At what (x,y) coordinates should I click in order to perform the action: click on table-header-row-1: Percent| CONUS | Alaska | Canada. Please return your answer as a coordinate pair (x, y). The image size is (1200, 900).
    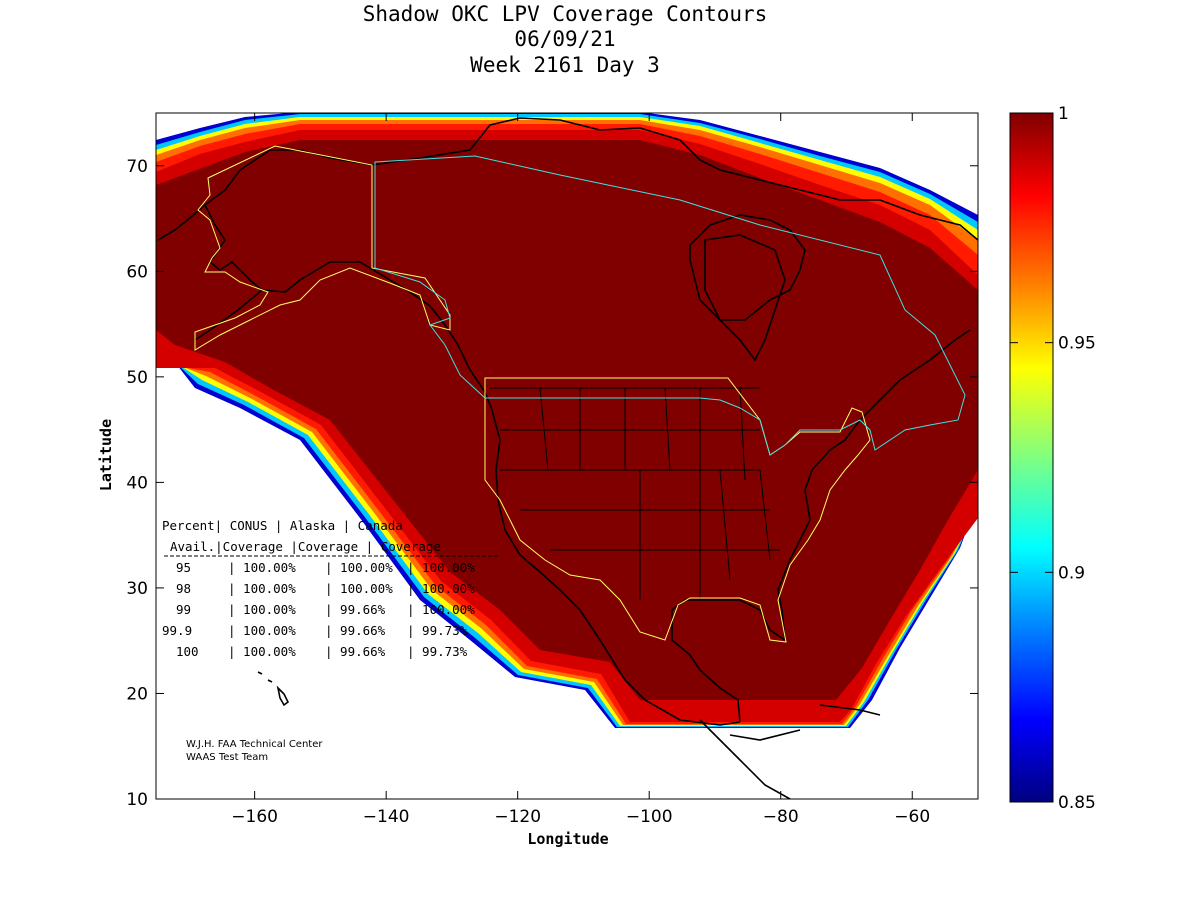
    Looking at the image, I should click on (282, 525).